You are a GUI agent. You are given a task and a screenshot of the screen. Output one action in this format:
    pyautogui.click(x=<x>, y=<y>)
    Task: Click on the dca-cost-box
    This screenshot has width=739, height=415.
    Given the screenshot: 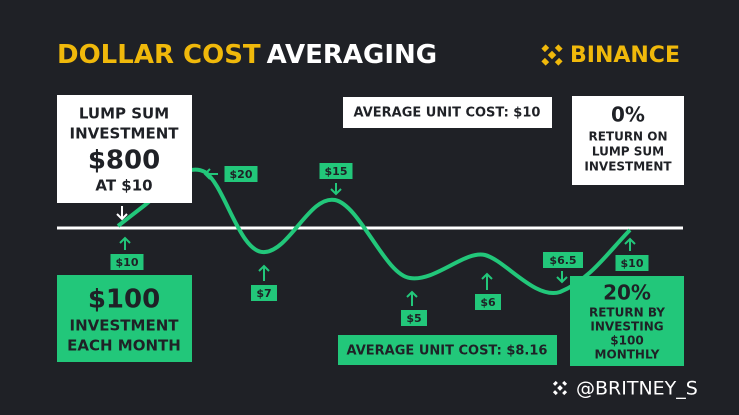 What is the action you would take?
    pyautogui.click(x=447, y=350)
    